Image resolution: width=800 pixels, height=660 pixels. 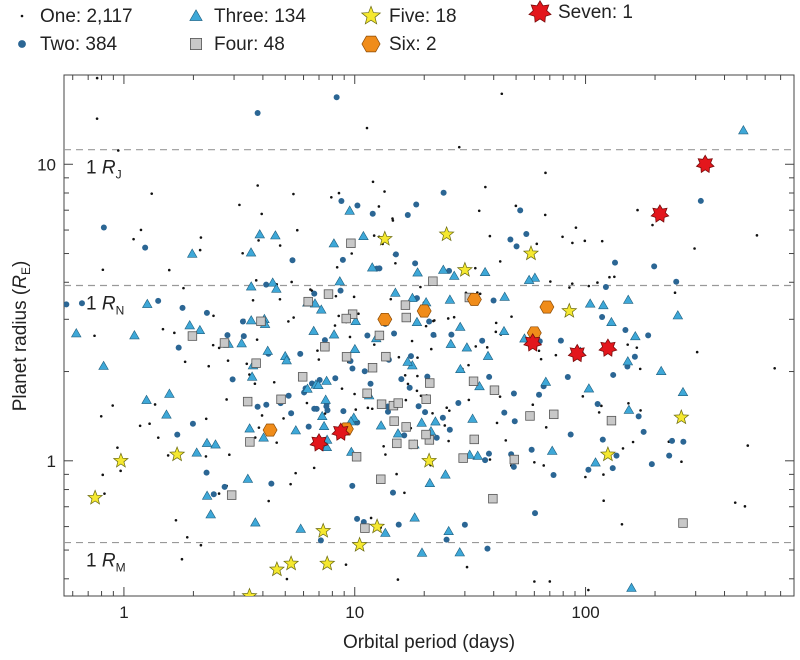 What do you see at coordinates (104, 170) in the screenshot?
I see `reference-label-J: 1 RJ` at bounding box center [104, 170].